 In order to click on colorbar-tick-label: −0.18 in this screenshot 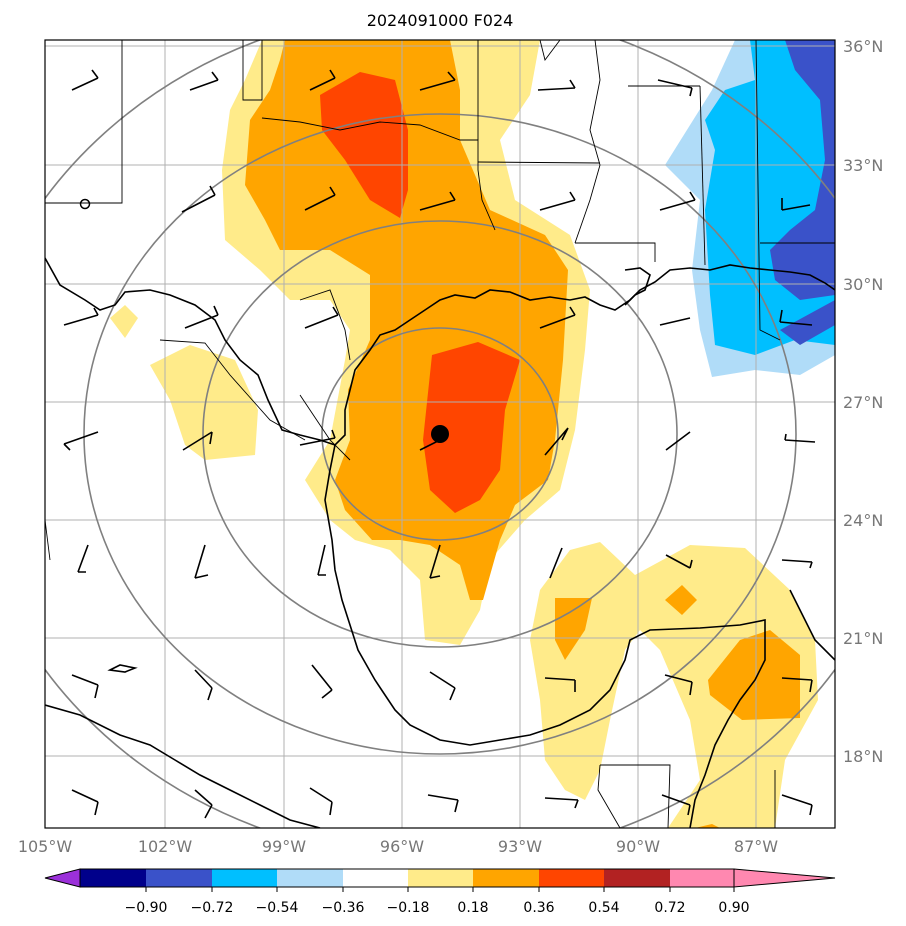, I will do `click(408, 908)`.